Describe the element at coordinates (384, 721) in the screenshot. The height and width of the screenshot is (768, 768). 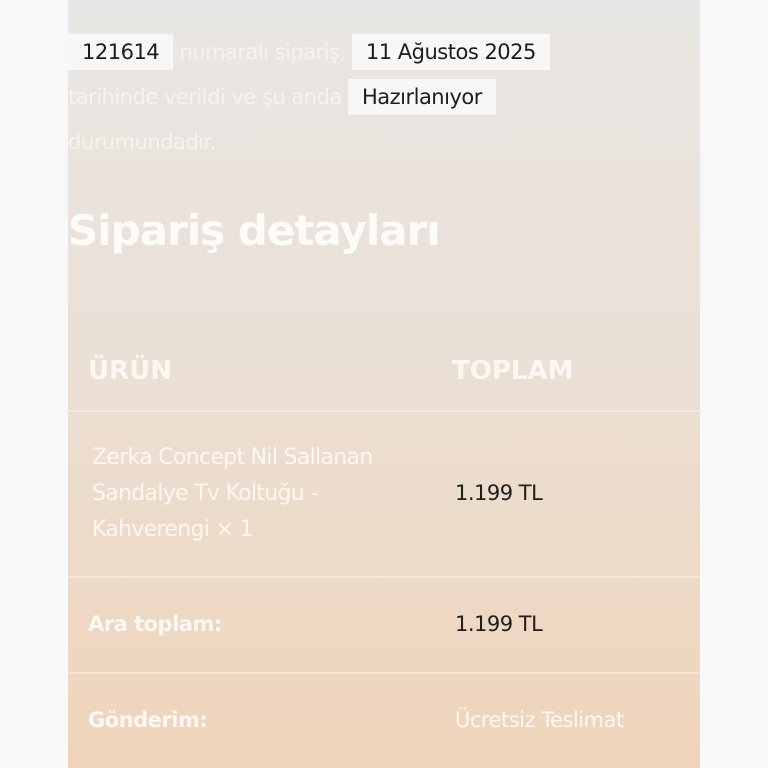
I see `table-row-shipping: Gönderim: Ücretsiz Teslimat` at that location.